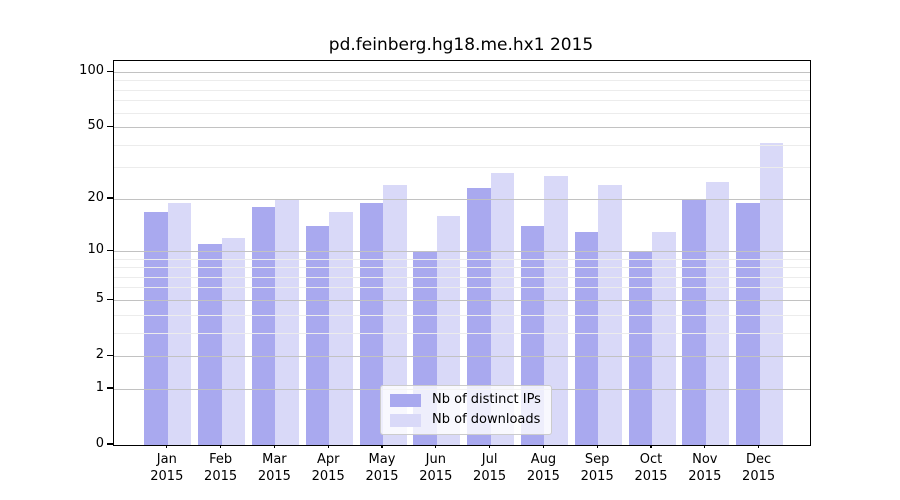 This screenshot has width=900, height=500. I want to click on x-axis-tick-label: Oct 2015, so click(651, 468).